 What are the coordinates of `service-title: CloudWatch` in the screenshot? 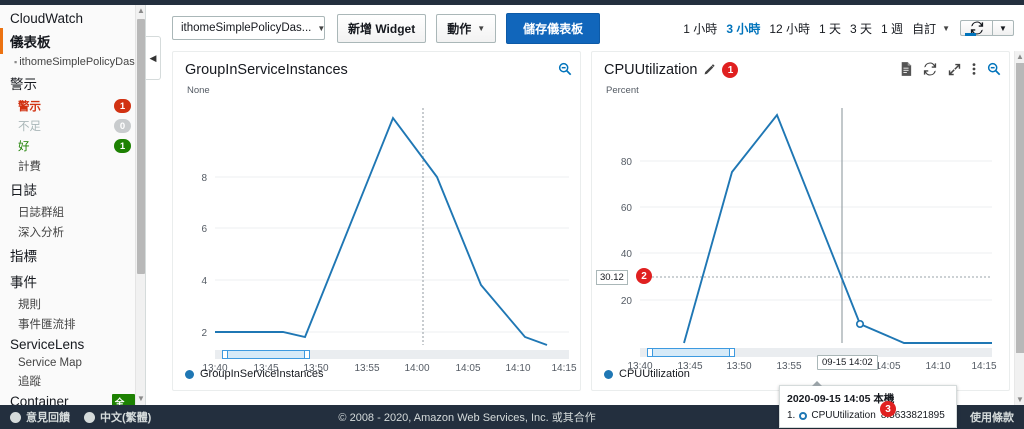 It's located at (47, 18).